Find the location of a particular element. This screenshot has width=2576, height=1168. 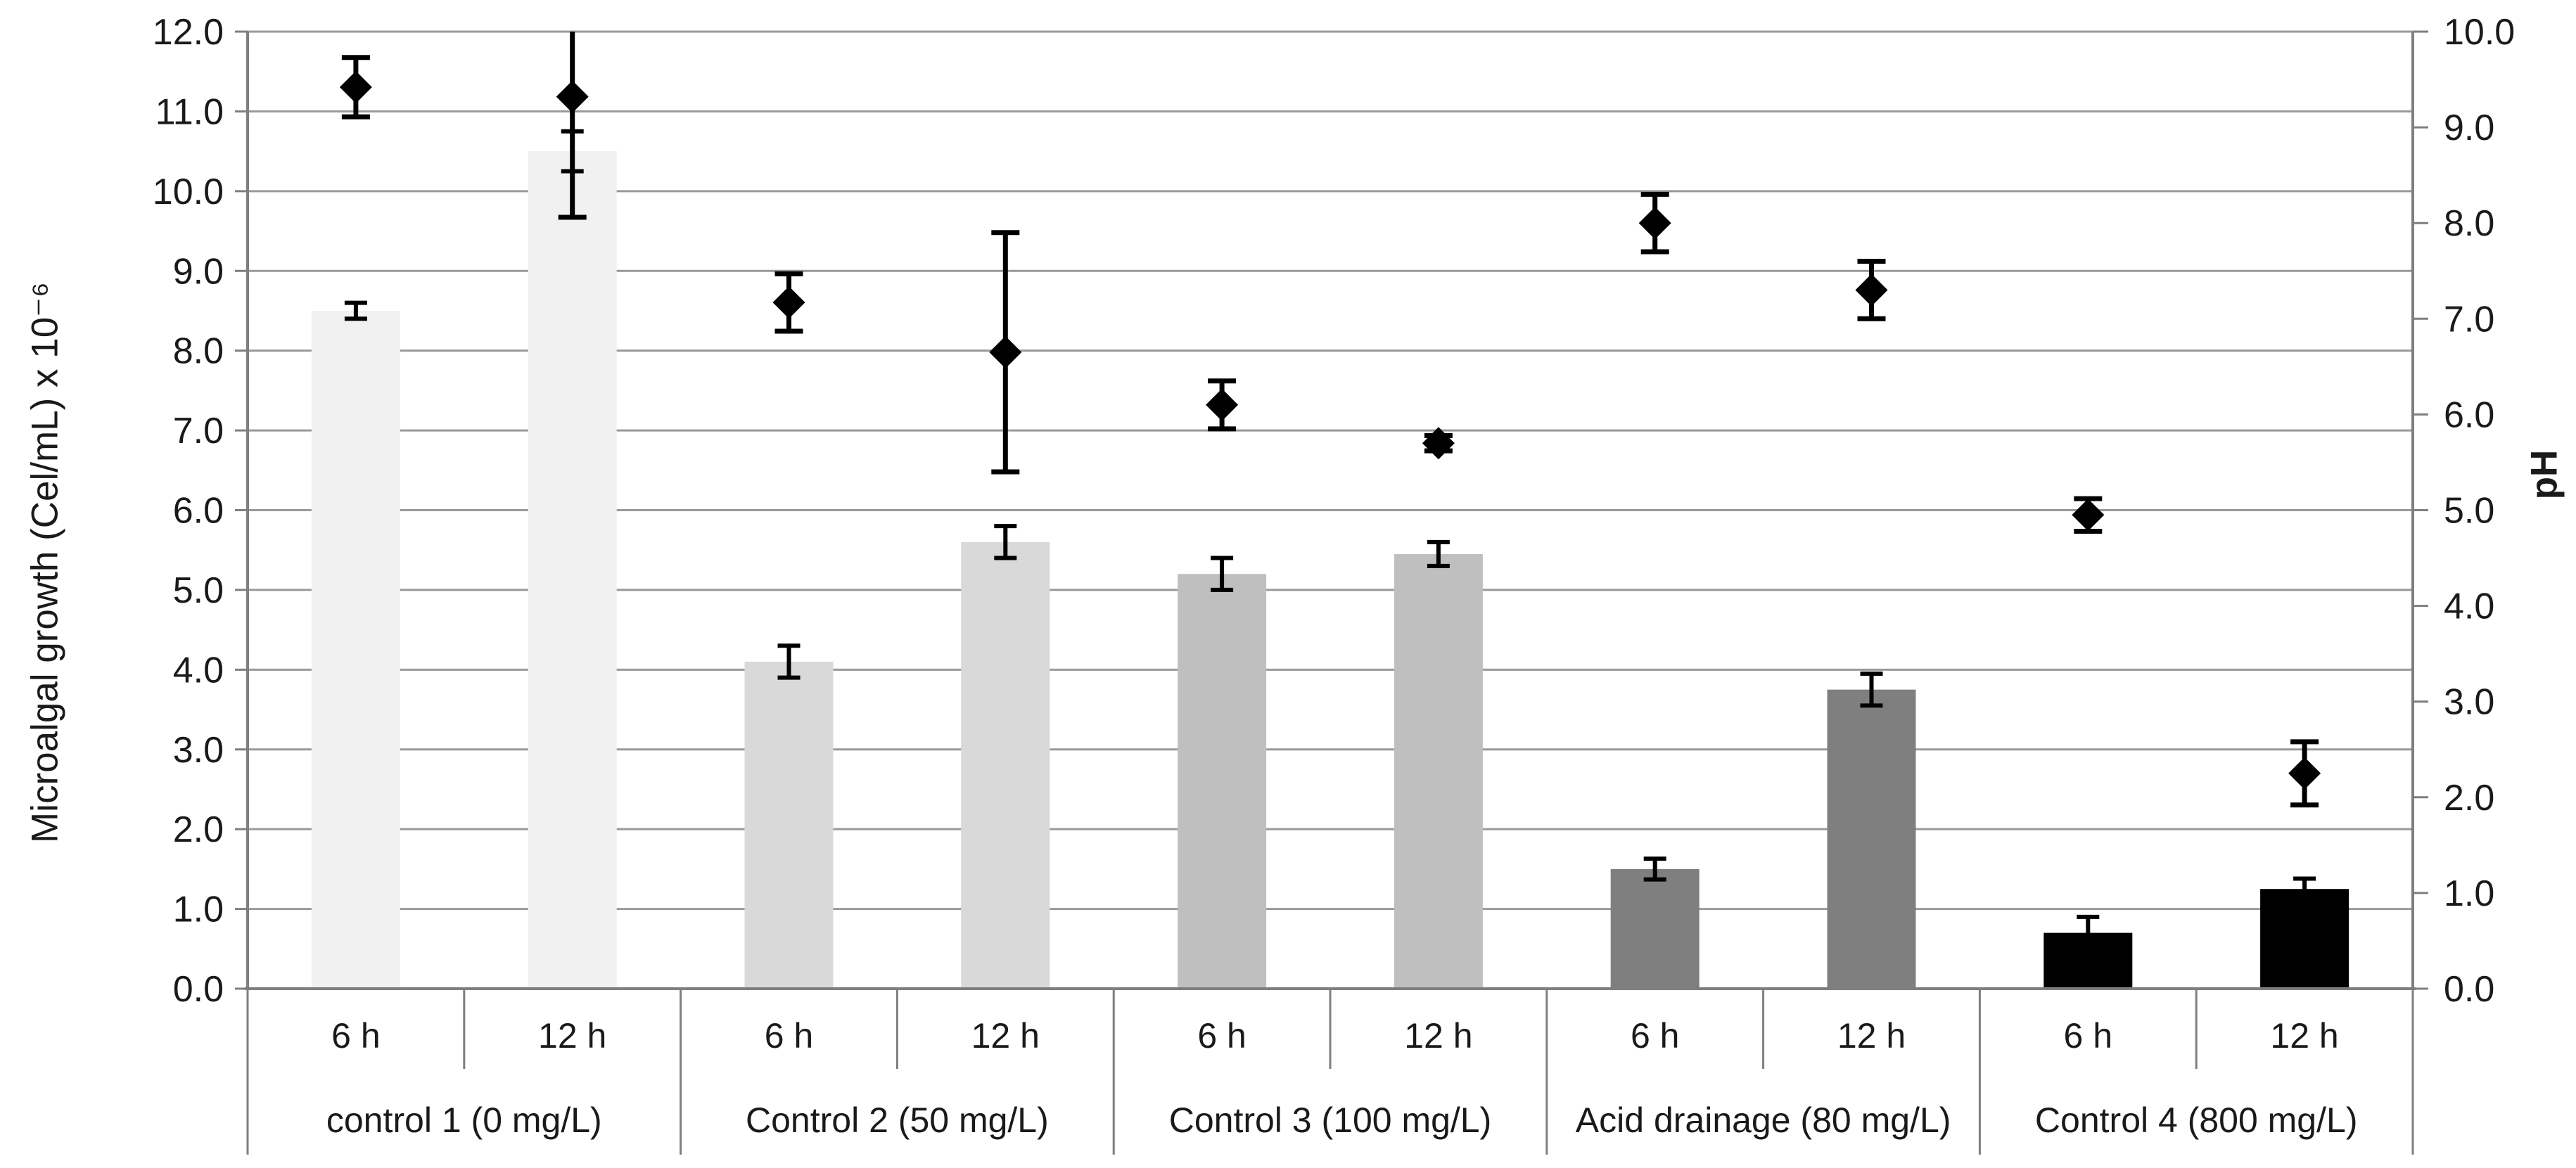

y-left-tick-label: 5.0 is located at coordinates (198, 590).